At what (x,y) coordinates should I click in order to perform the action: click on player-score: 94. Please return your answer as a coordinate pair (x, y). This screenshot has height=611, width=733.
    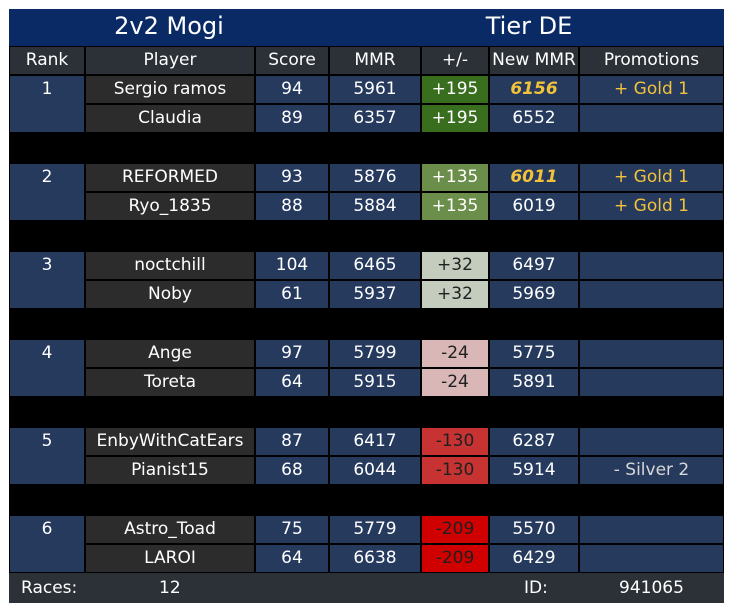
    Looking at the image, I should click on (292, 89).